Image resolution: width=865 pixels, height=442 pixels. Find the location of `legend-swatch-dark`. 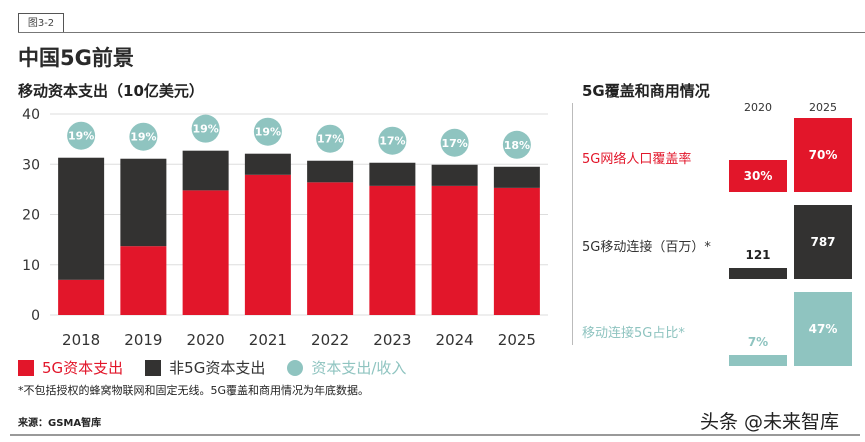

legend-swatch-dark is located at coordinates (153, 367).